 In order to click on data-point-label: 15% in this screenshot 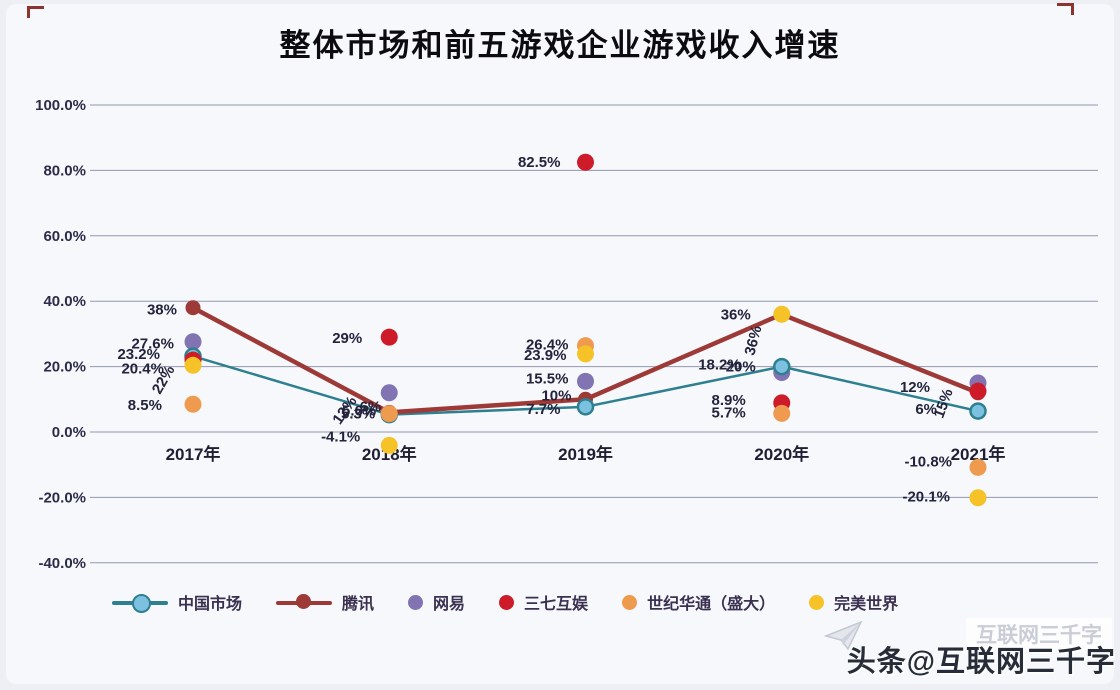, I will do `click(944, 404)`.